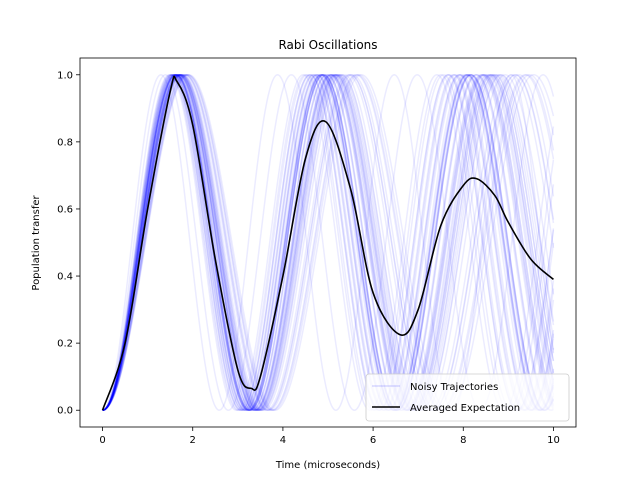  Describe the element at coordinates (65, 75) in the screenshot. I see `y-tick-label: 1.0` at that location.